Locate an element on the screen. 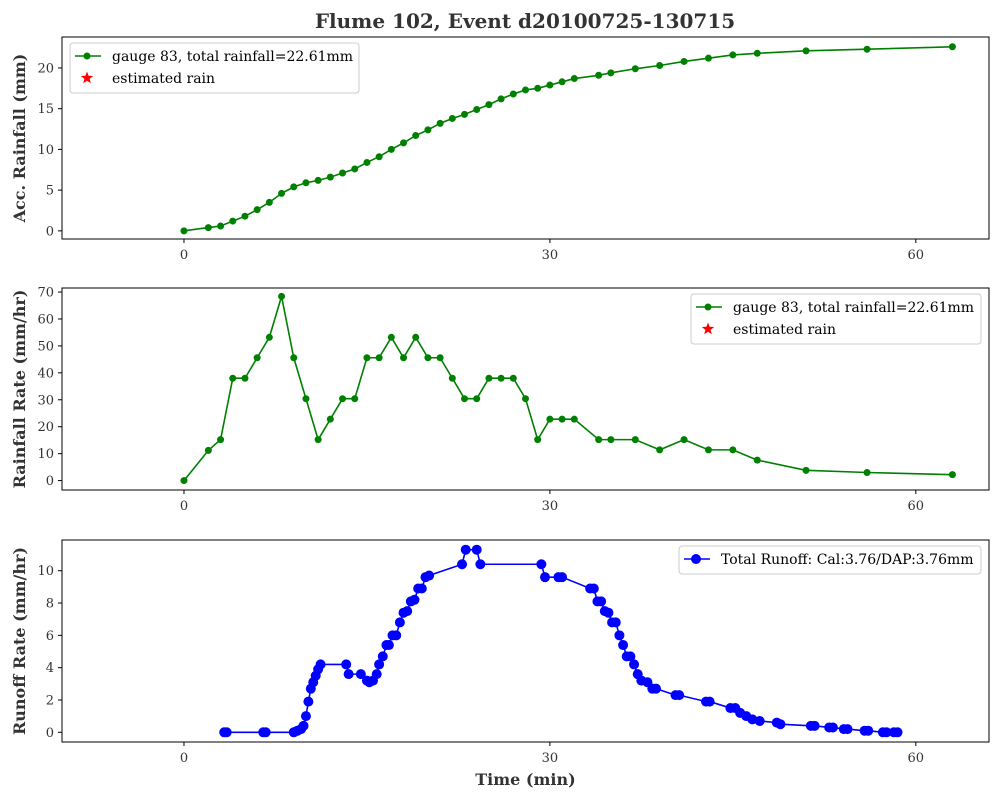  y-tick-label: 50 is located at coordinates (45, 346).